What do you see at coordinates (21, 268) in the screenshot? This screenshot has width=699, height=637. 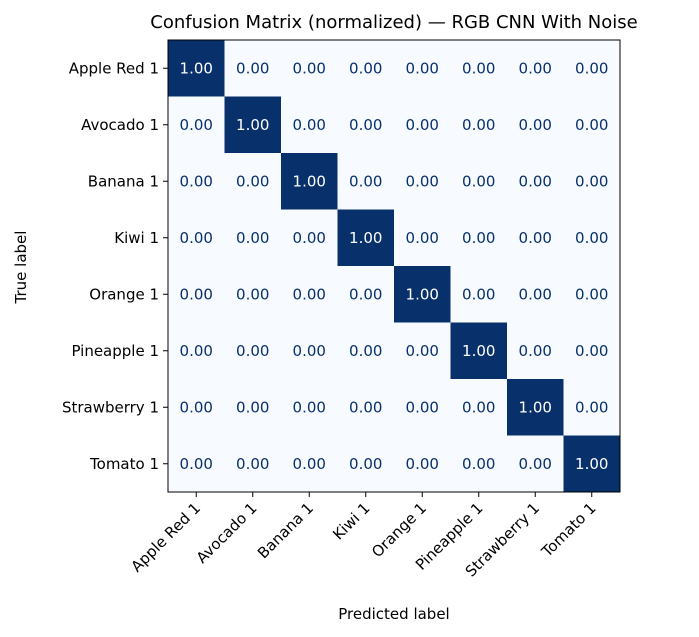 I see `y-axis-label: True label` at bounding box center [21, 268].